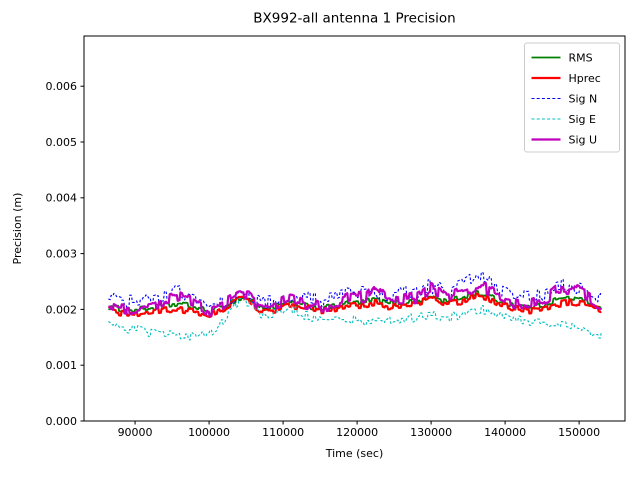 The height and width of the screenshot is (484, 640). I want to click on x-tick-label: 100000, so click(209, 432).